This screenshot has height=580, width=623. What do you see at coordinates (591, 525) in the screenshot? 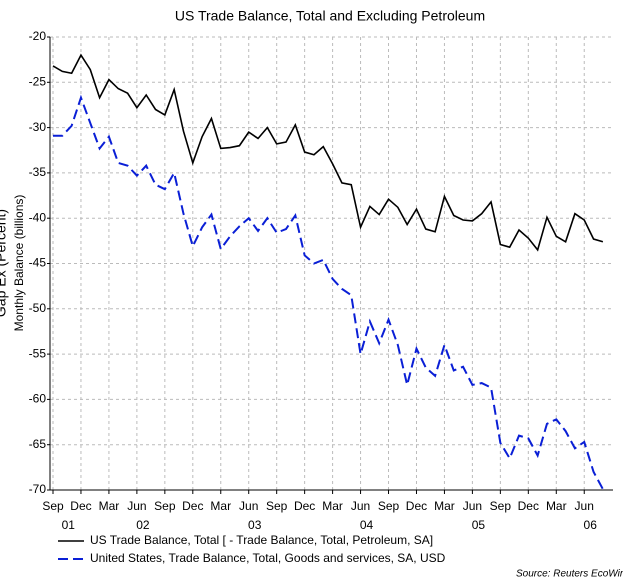
I see `x-year-label: 06` at bounding box center [591, 525].